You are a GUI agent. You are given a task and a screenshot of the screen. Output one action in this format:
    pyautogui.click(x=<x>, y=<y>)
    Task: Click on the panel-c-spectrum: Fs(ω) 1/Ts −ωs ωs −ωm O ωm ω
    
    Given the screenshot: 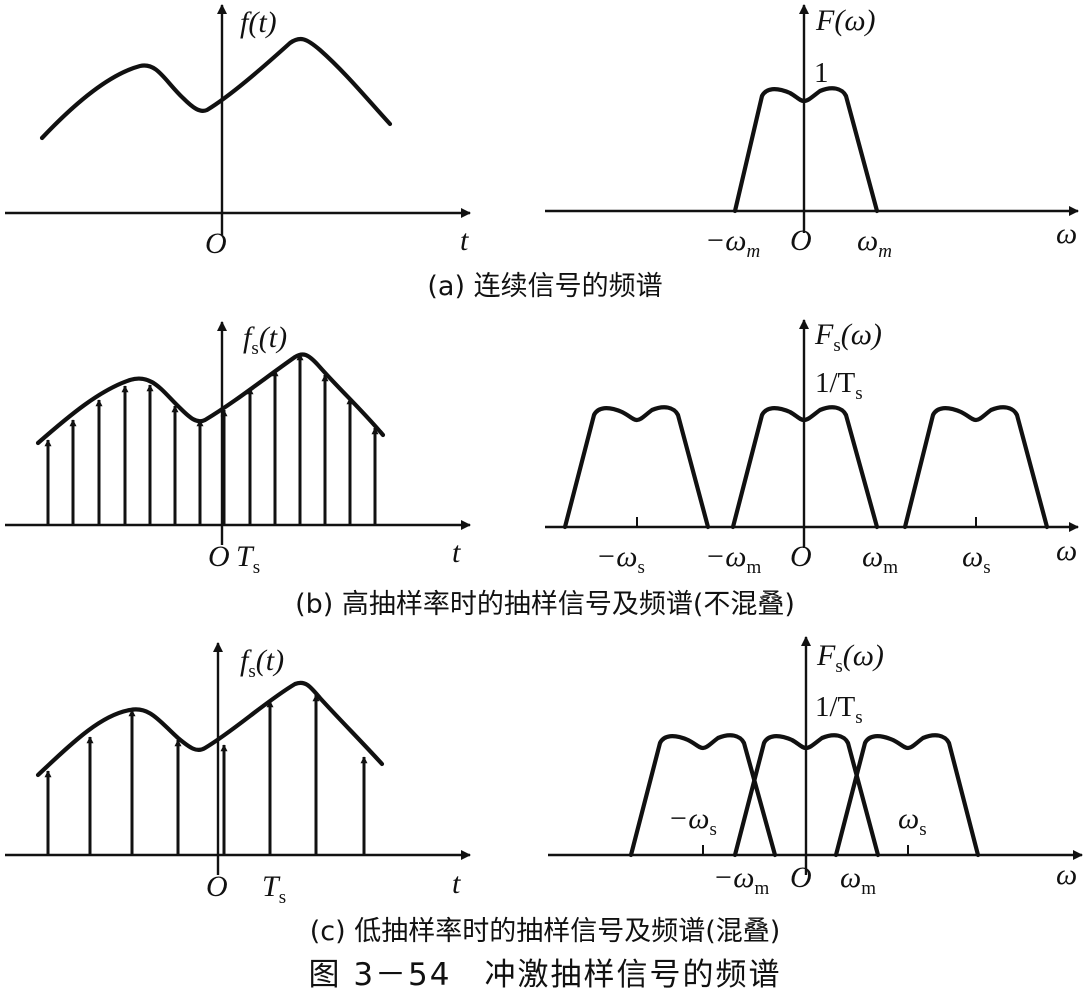 What is the action you would take?
    pyautogui.click(x=815, y=767)
    